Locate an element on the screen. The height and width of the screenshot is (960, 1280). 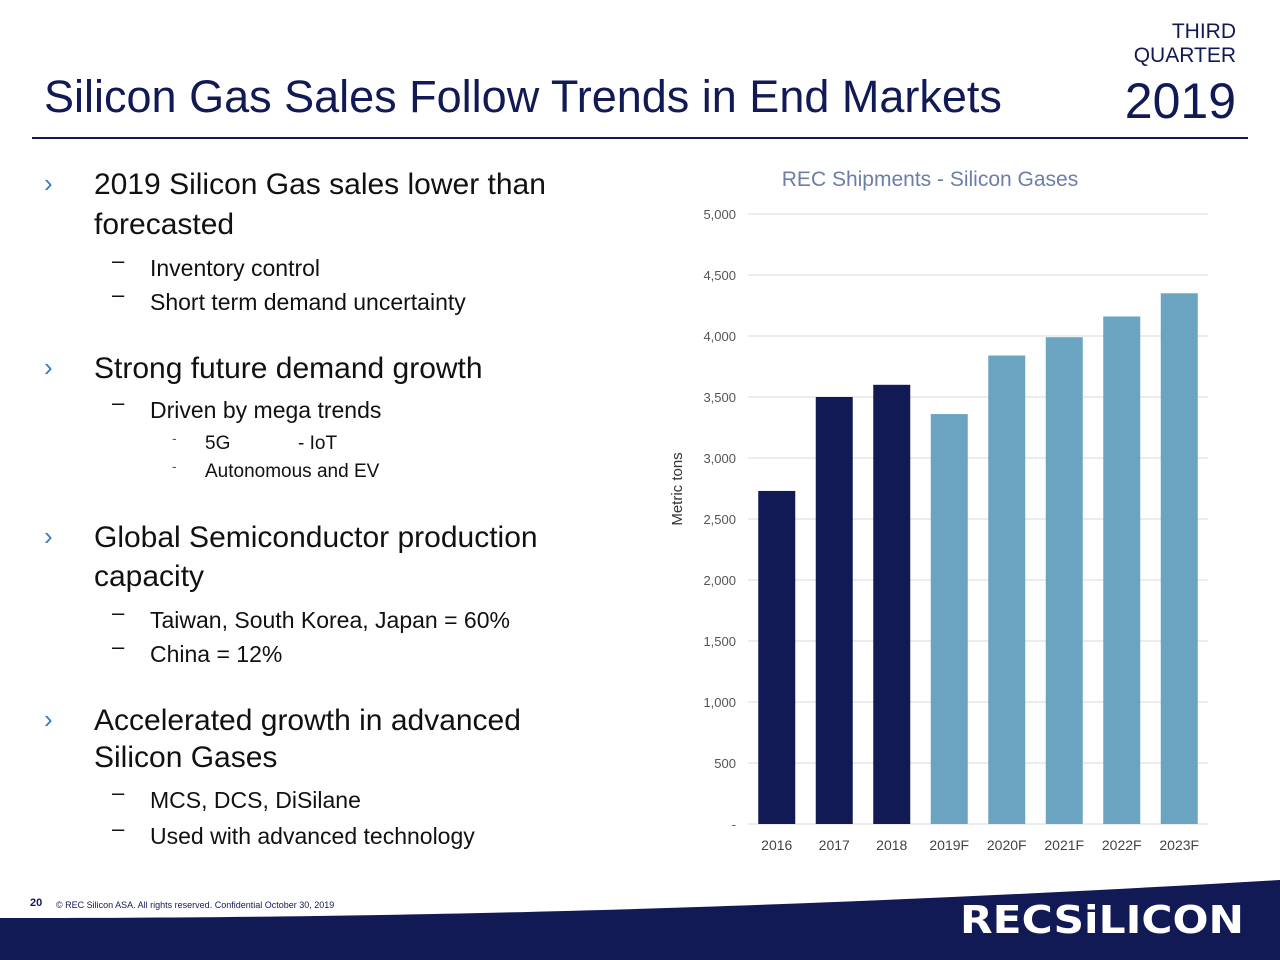
y-tick-label: 3,500 is located at coordinates (719, 397).